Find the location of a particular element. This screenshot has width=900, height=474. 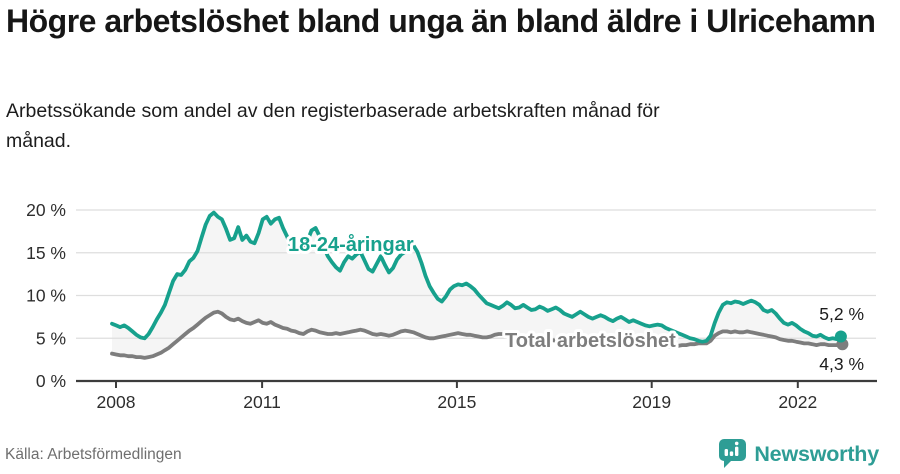

x-axis-tick-label: 2015 is located at coordinates (456, 402).